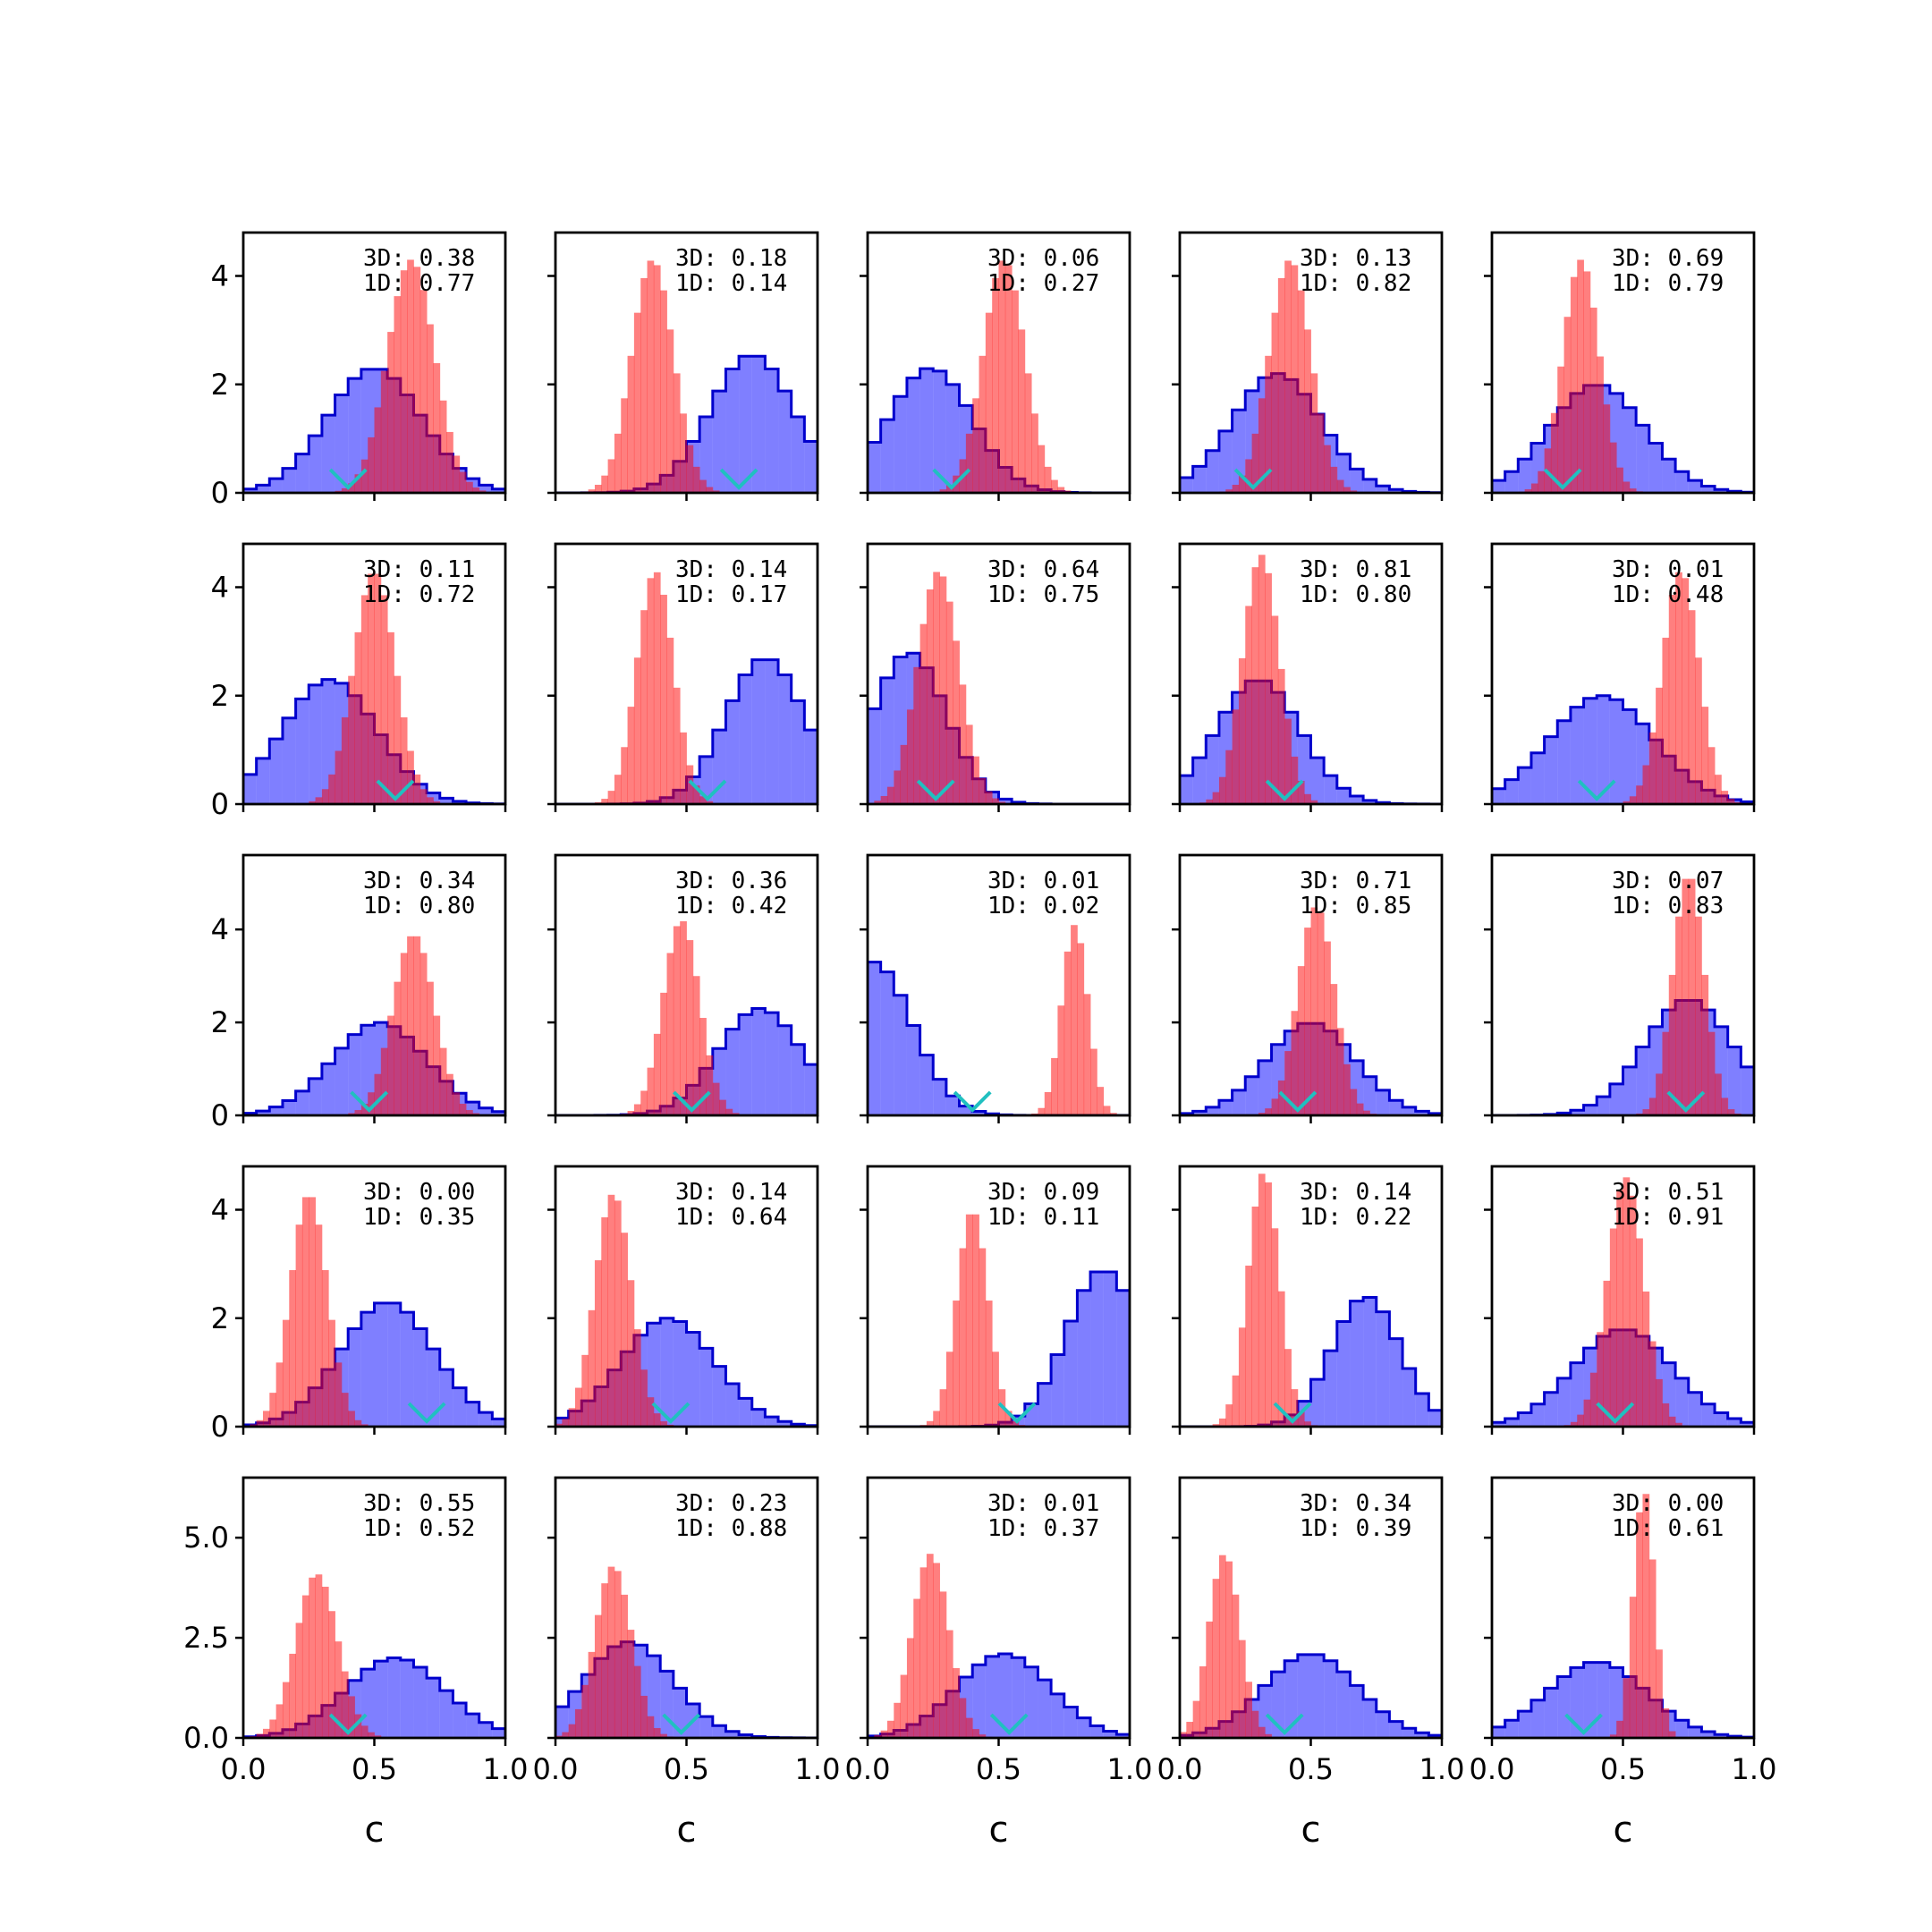  I want to click on x-tick-label: 0.0, so click(1492, 1769).